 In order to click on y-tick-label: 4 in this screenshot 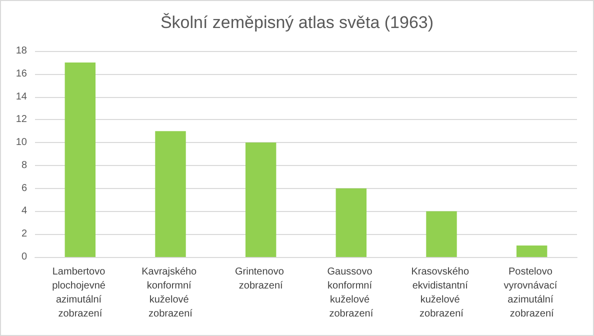, I will do `click(24, 211)`.